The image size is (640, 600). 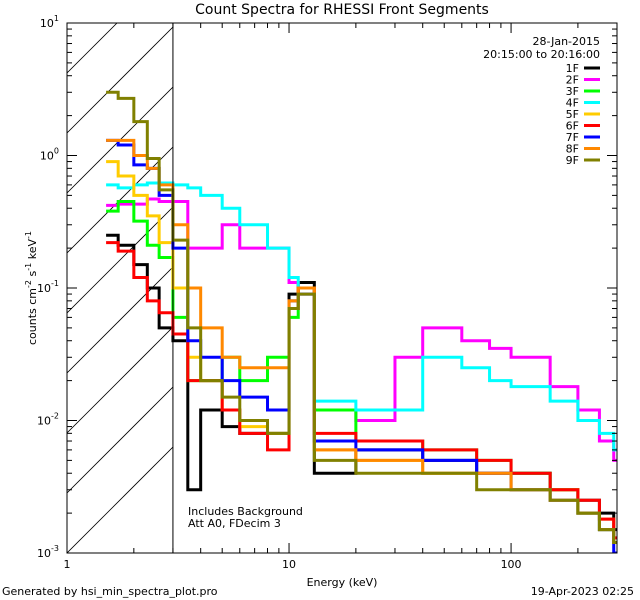 I want to click on legend-label-5F: 5F, so click(x=572, y=114).